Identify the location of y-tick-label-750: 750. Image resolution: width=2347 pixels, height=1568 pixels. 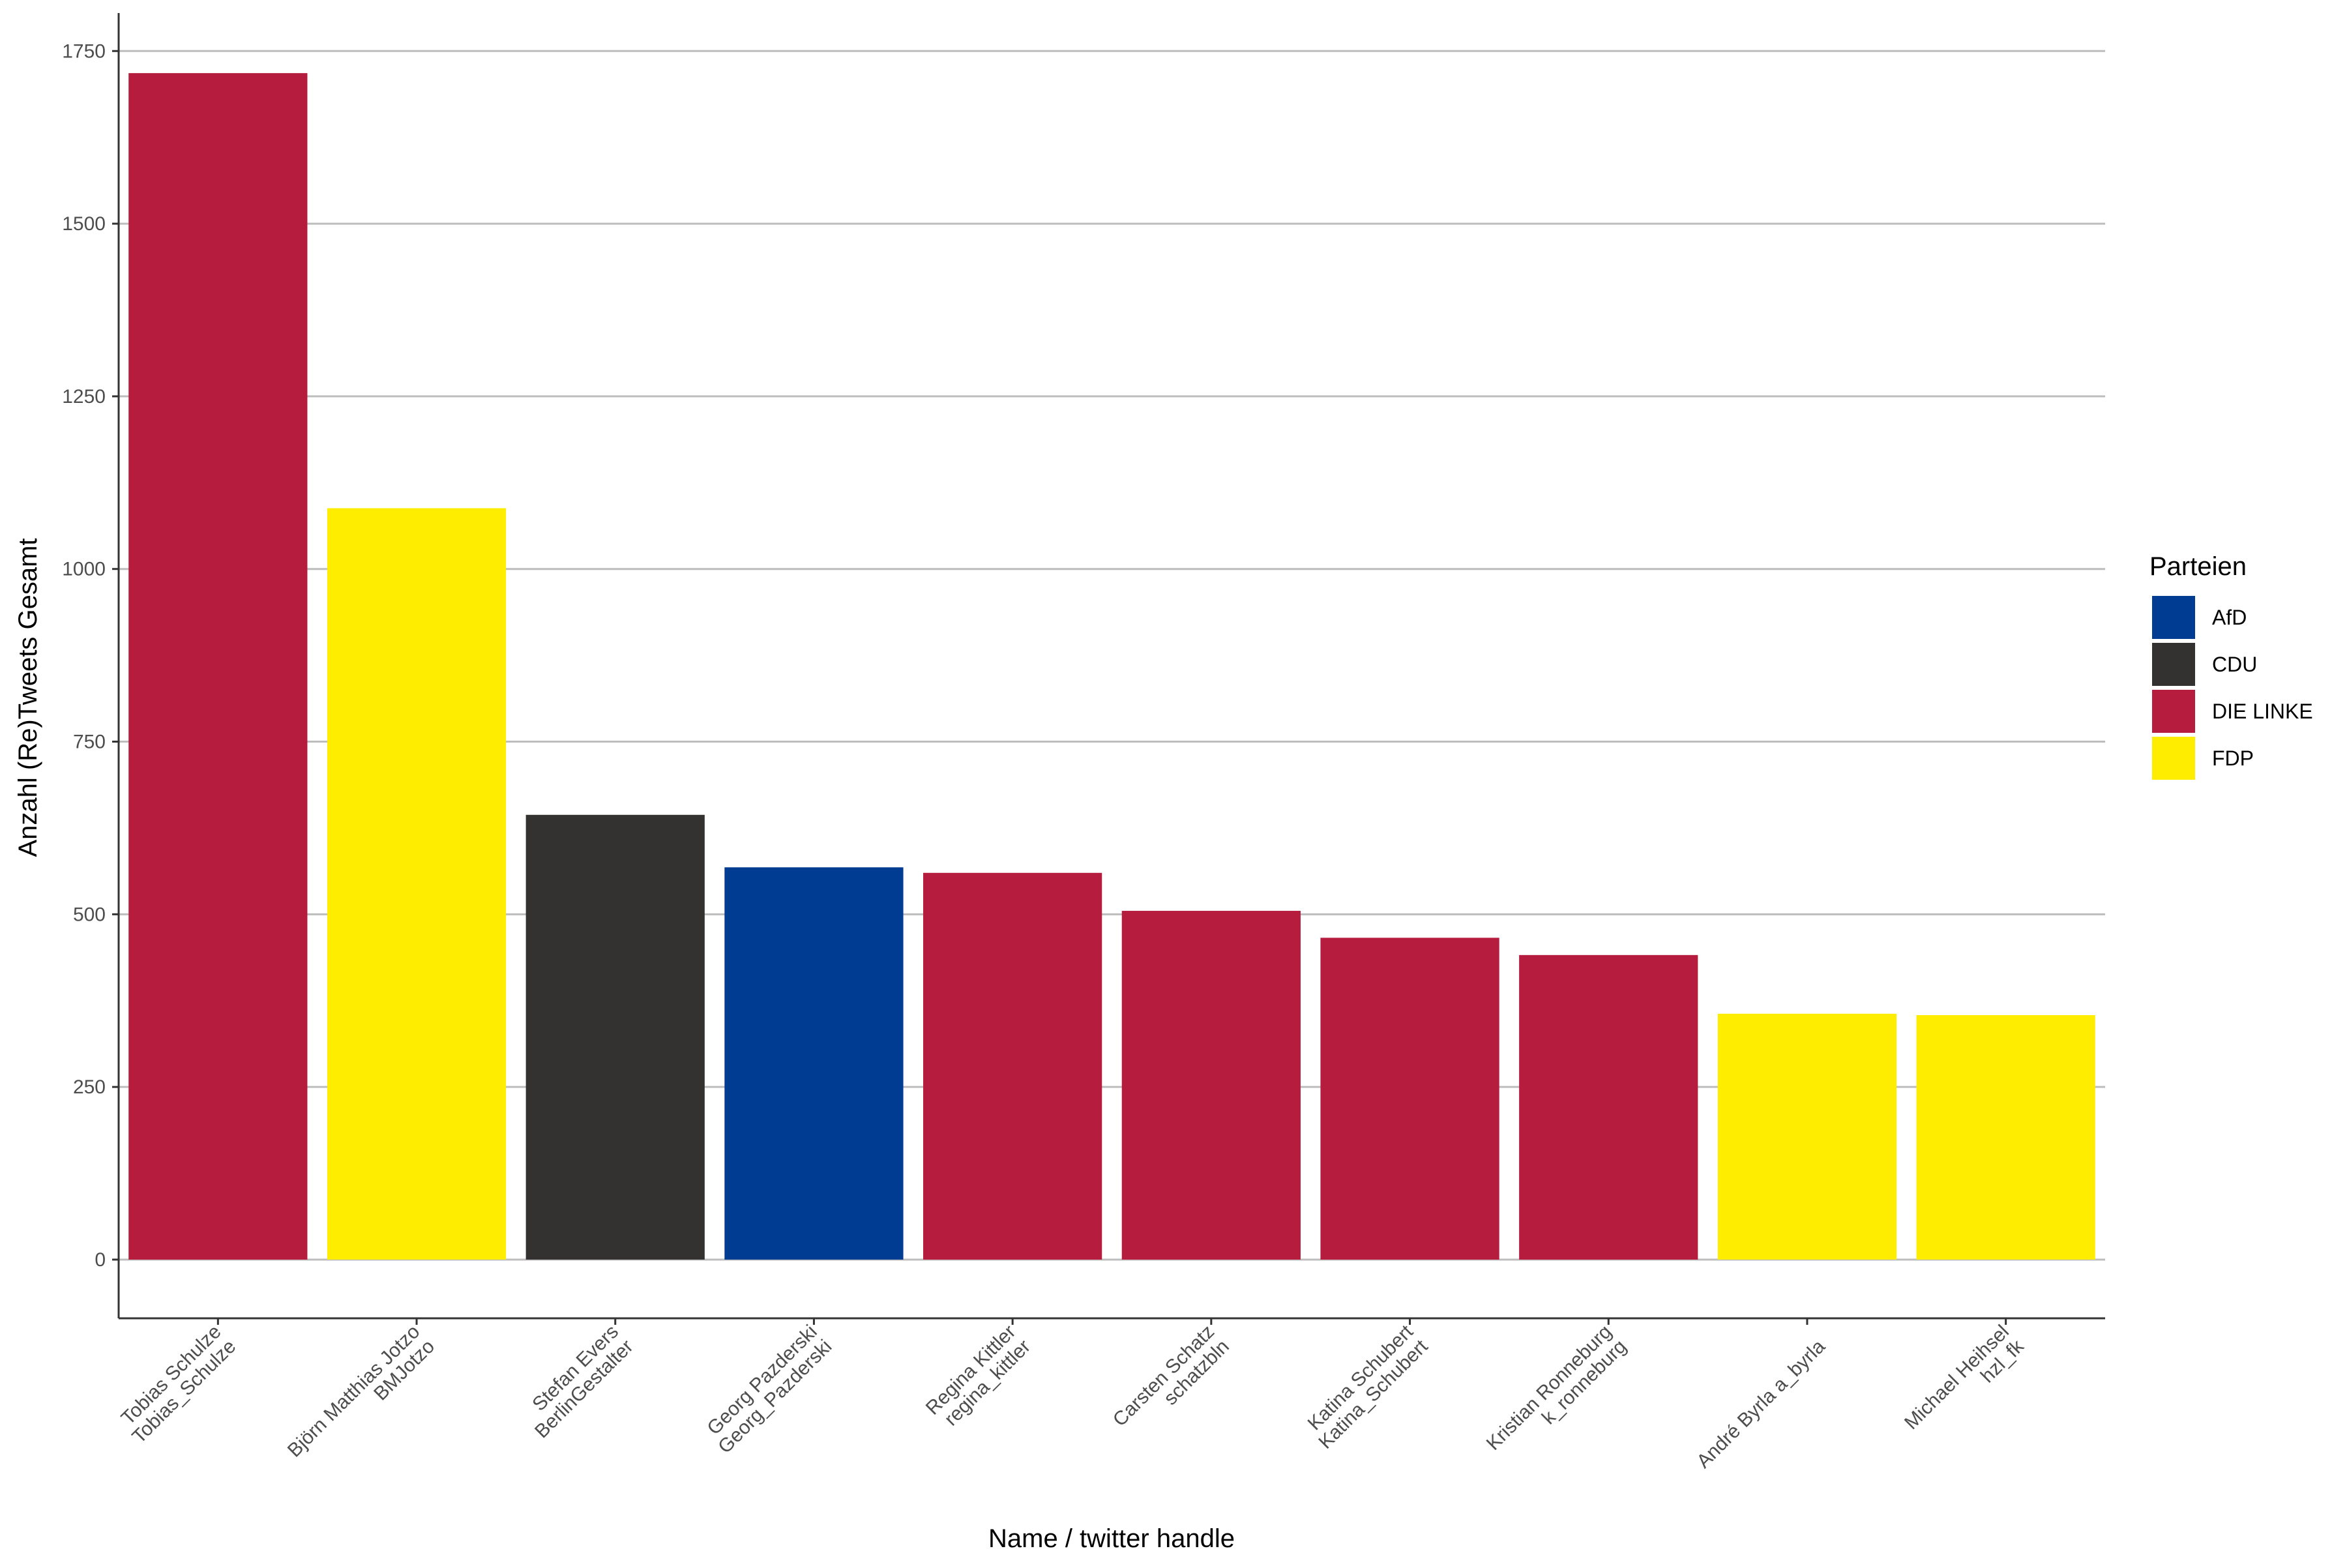
(89, 742).